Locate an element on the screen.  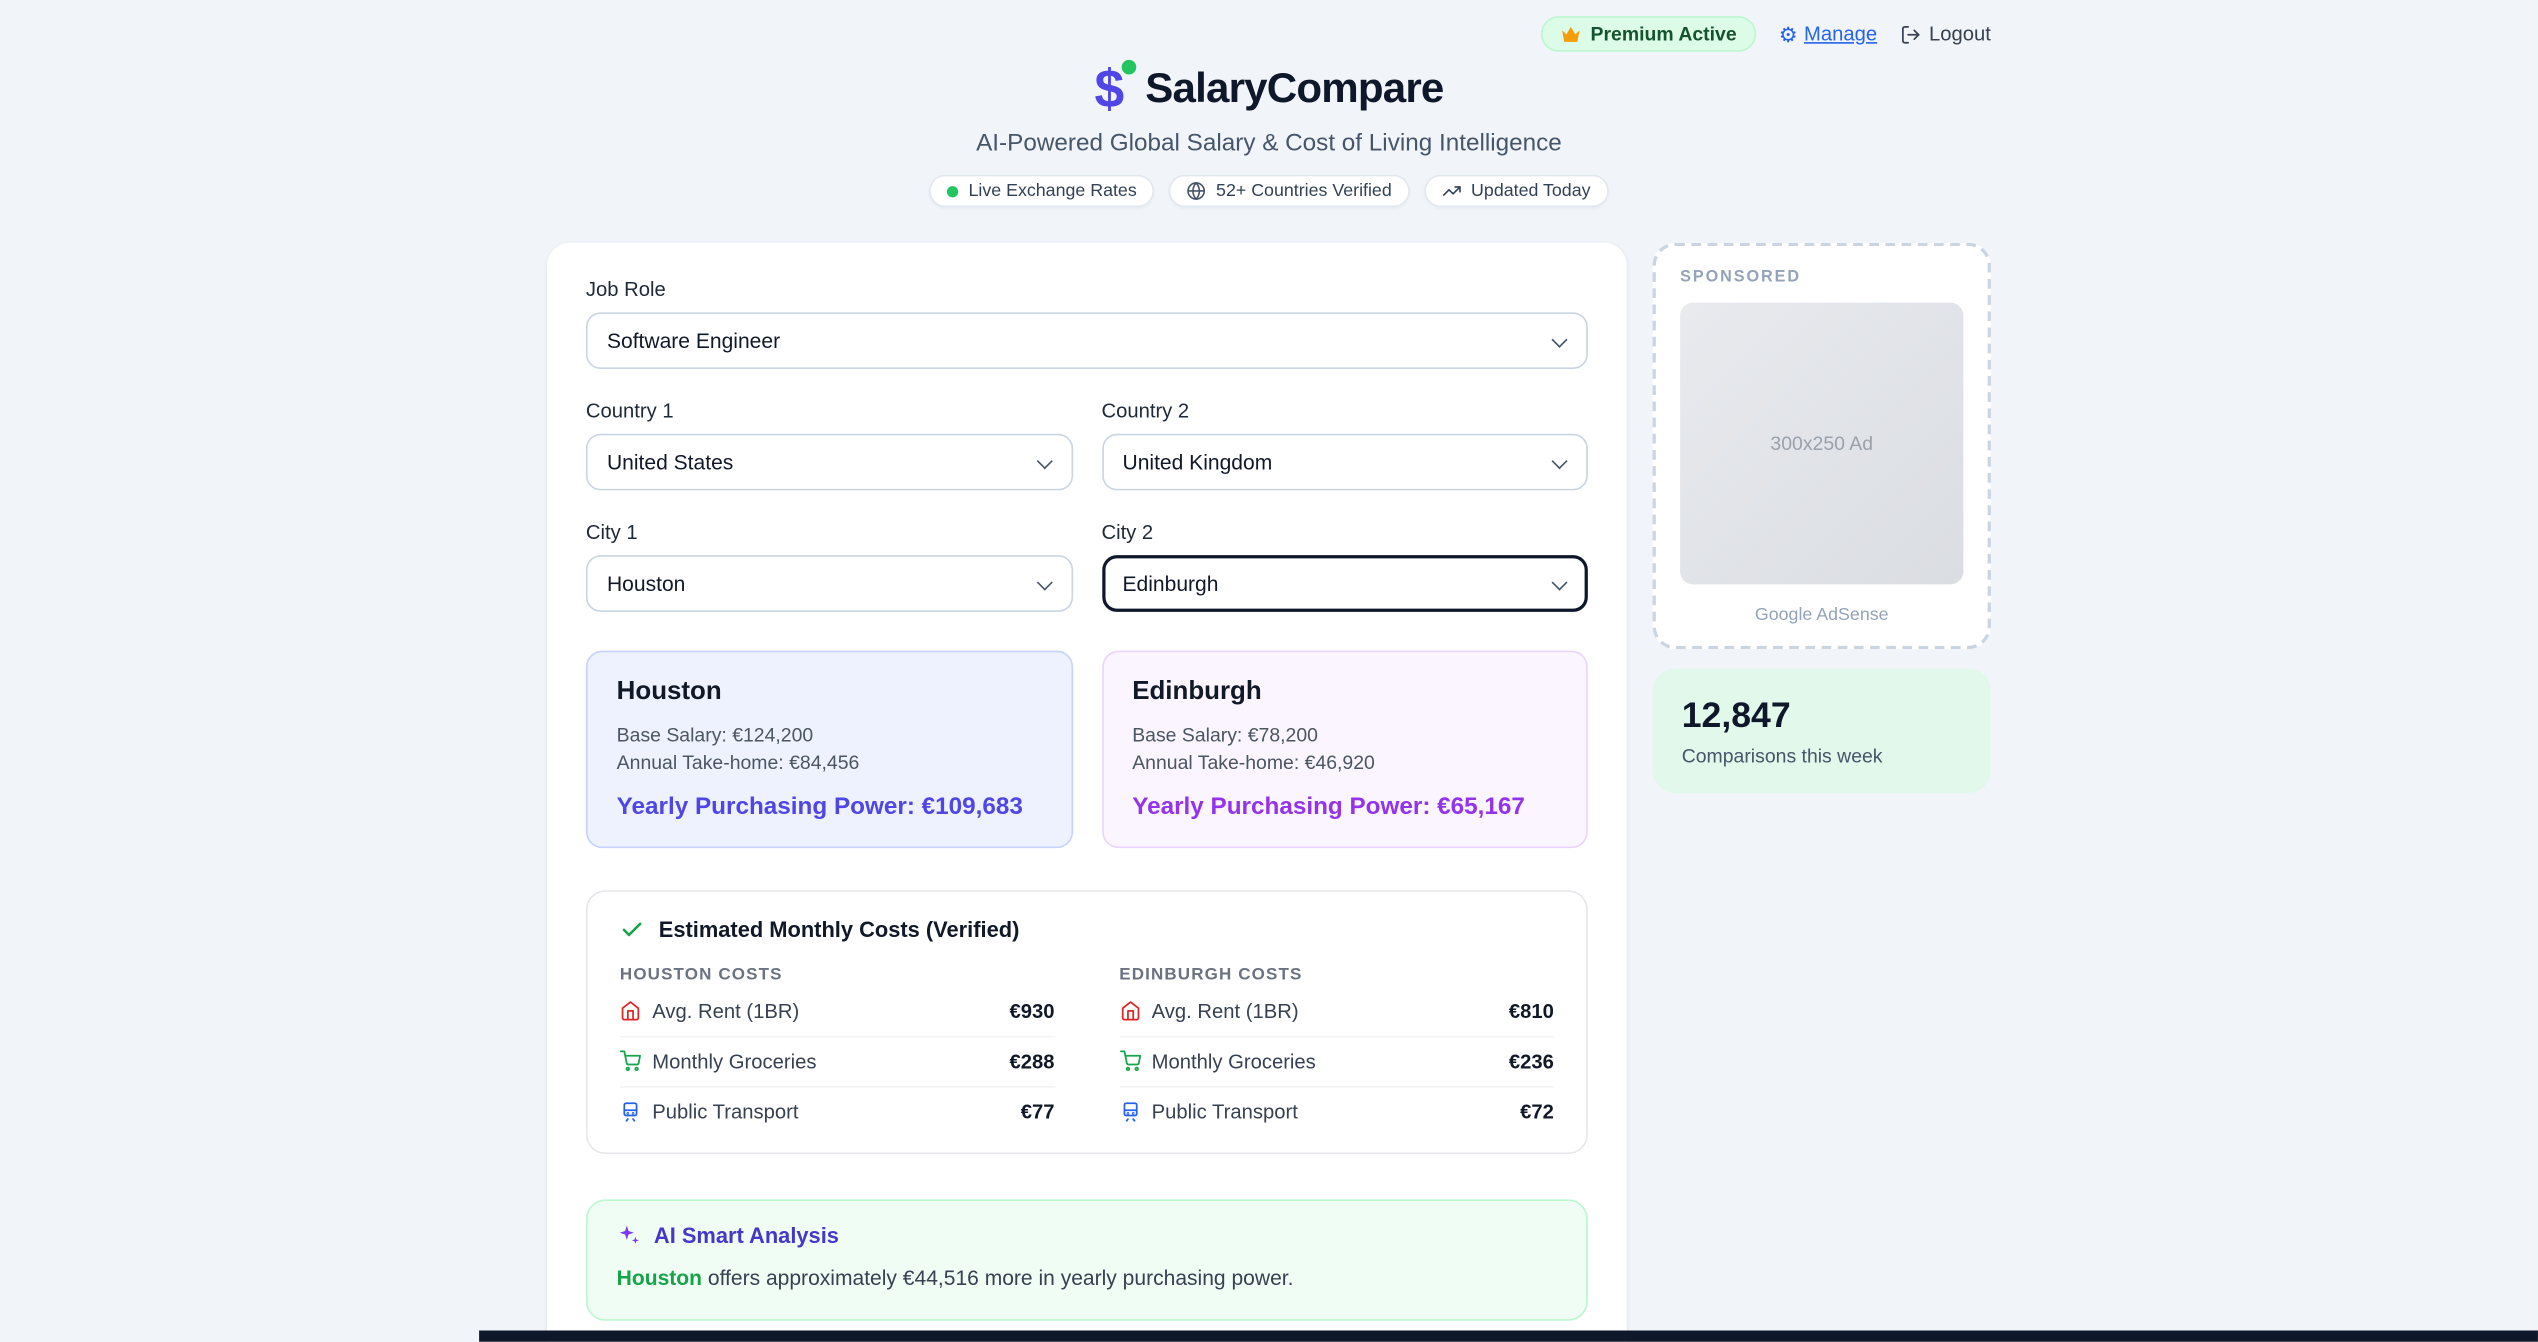
costs-column-houston: HOUSTON COSTS Avg. Rent (1BR) €930 is located at coordinates (837, 1050).